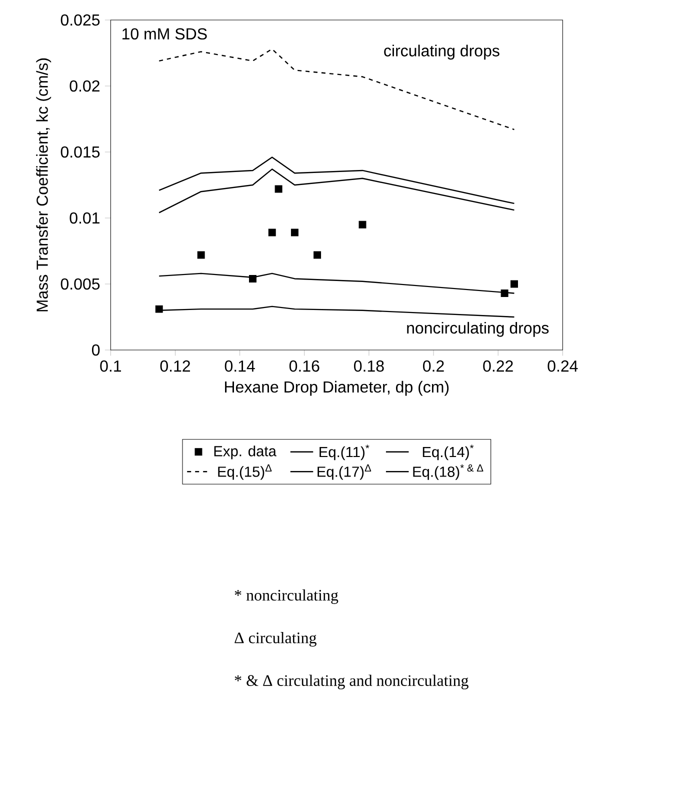  I want to click on text: Δ circulating, so click(275, 639).